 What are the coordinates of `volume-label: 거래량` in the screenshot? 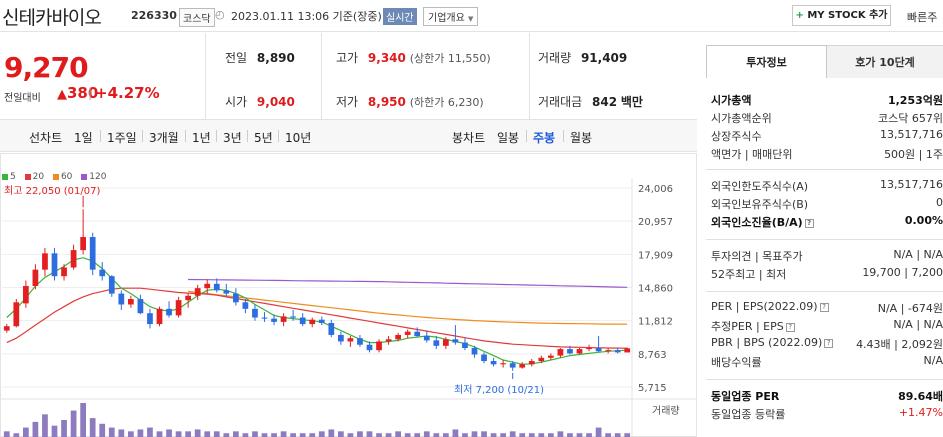 It's located at (555, 58).